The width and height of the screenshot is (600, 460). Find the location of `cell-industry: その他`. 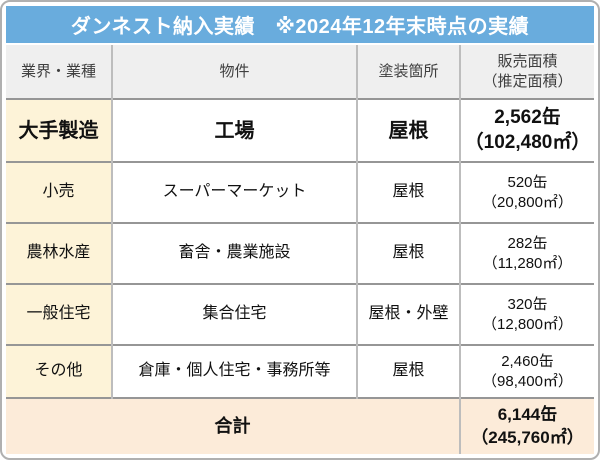

cell-industry: その他 is located at coordinates (59, 371).